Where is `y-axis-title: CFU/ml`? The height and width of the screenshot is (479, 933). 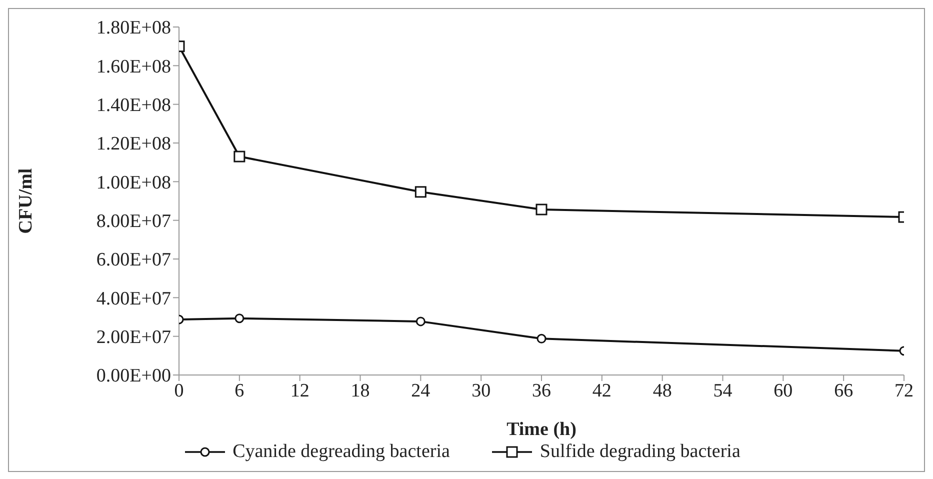
y-axis-title: CFU/ml is located at coordinates (26, 201).